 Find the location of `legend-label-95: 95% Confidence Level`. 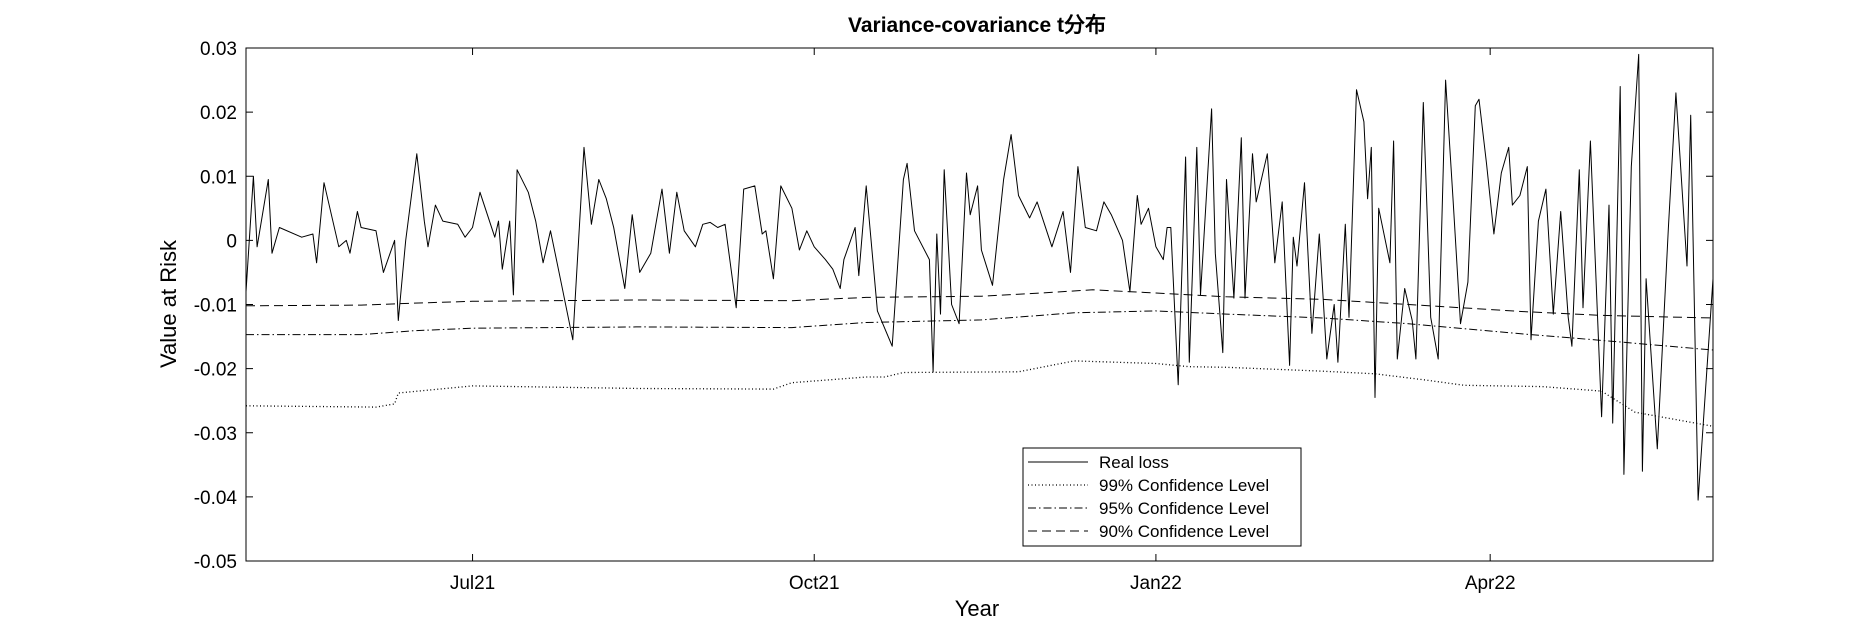

legend-label-95: 95% Confidence Level is located at coordinates (1184, 508).